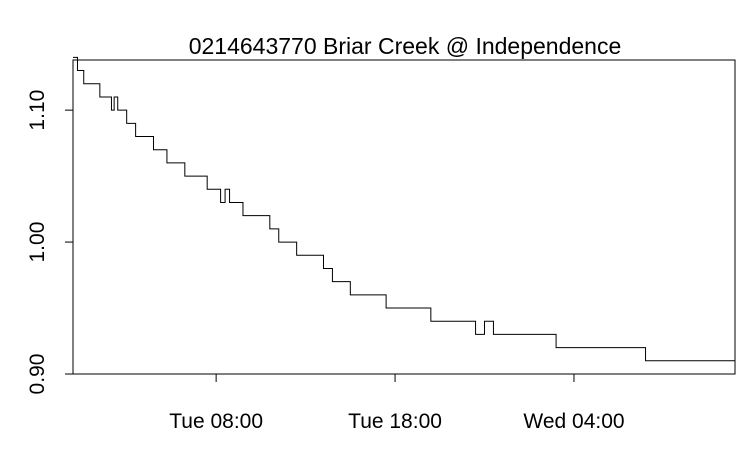  Describe the element at coordinates (573, 421) in the screenshot. I see `x-tick-label: Wed 04:00` at that location.